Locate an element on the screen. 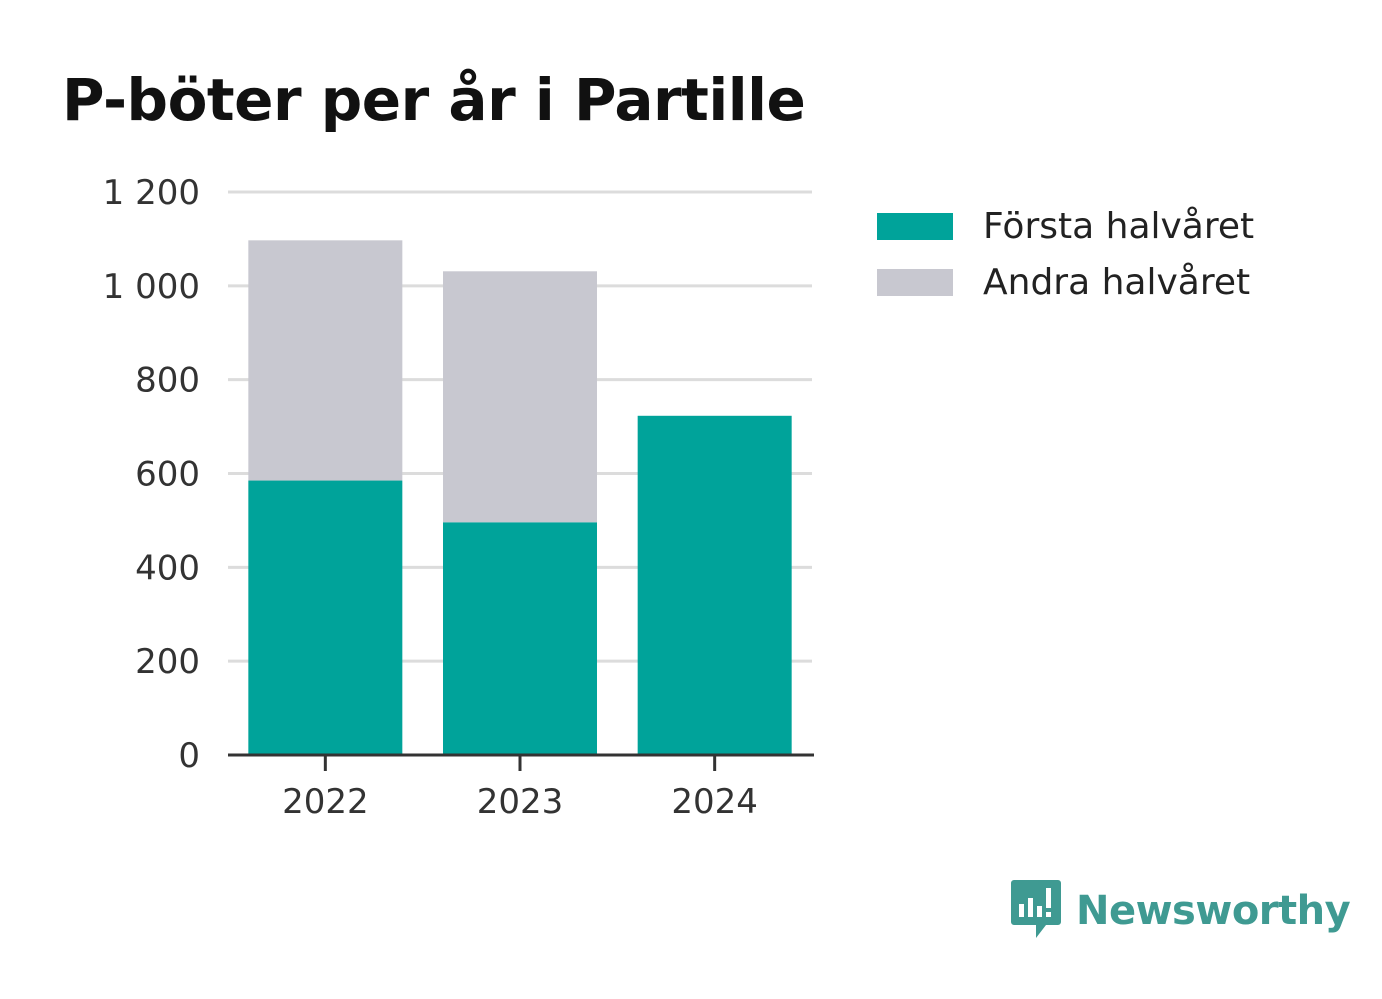  x-tick-label: 2024 is located at coordinates (714, 802).